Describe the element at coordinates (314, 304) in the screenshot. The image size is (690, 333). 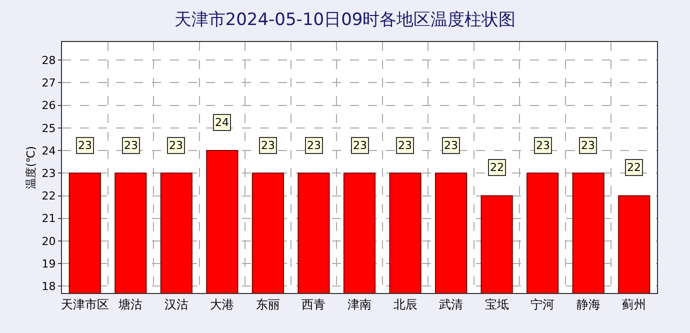
I see `x-tick-label: 西青` at that location.